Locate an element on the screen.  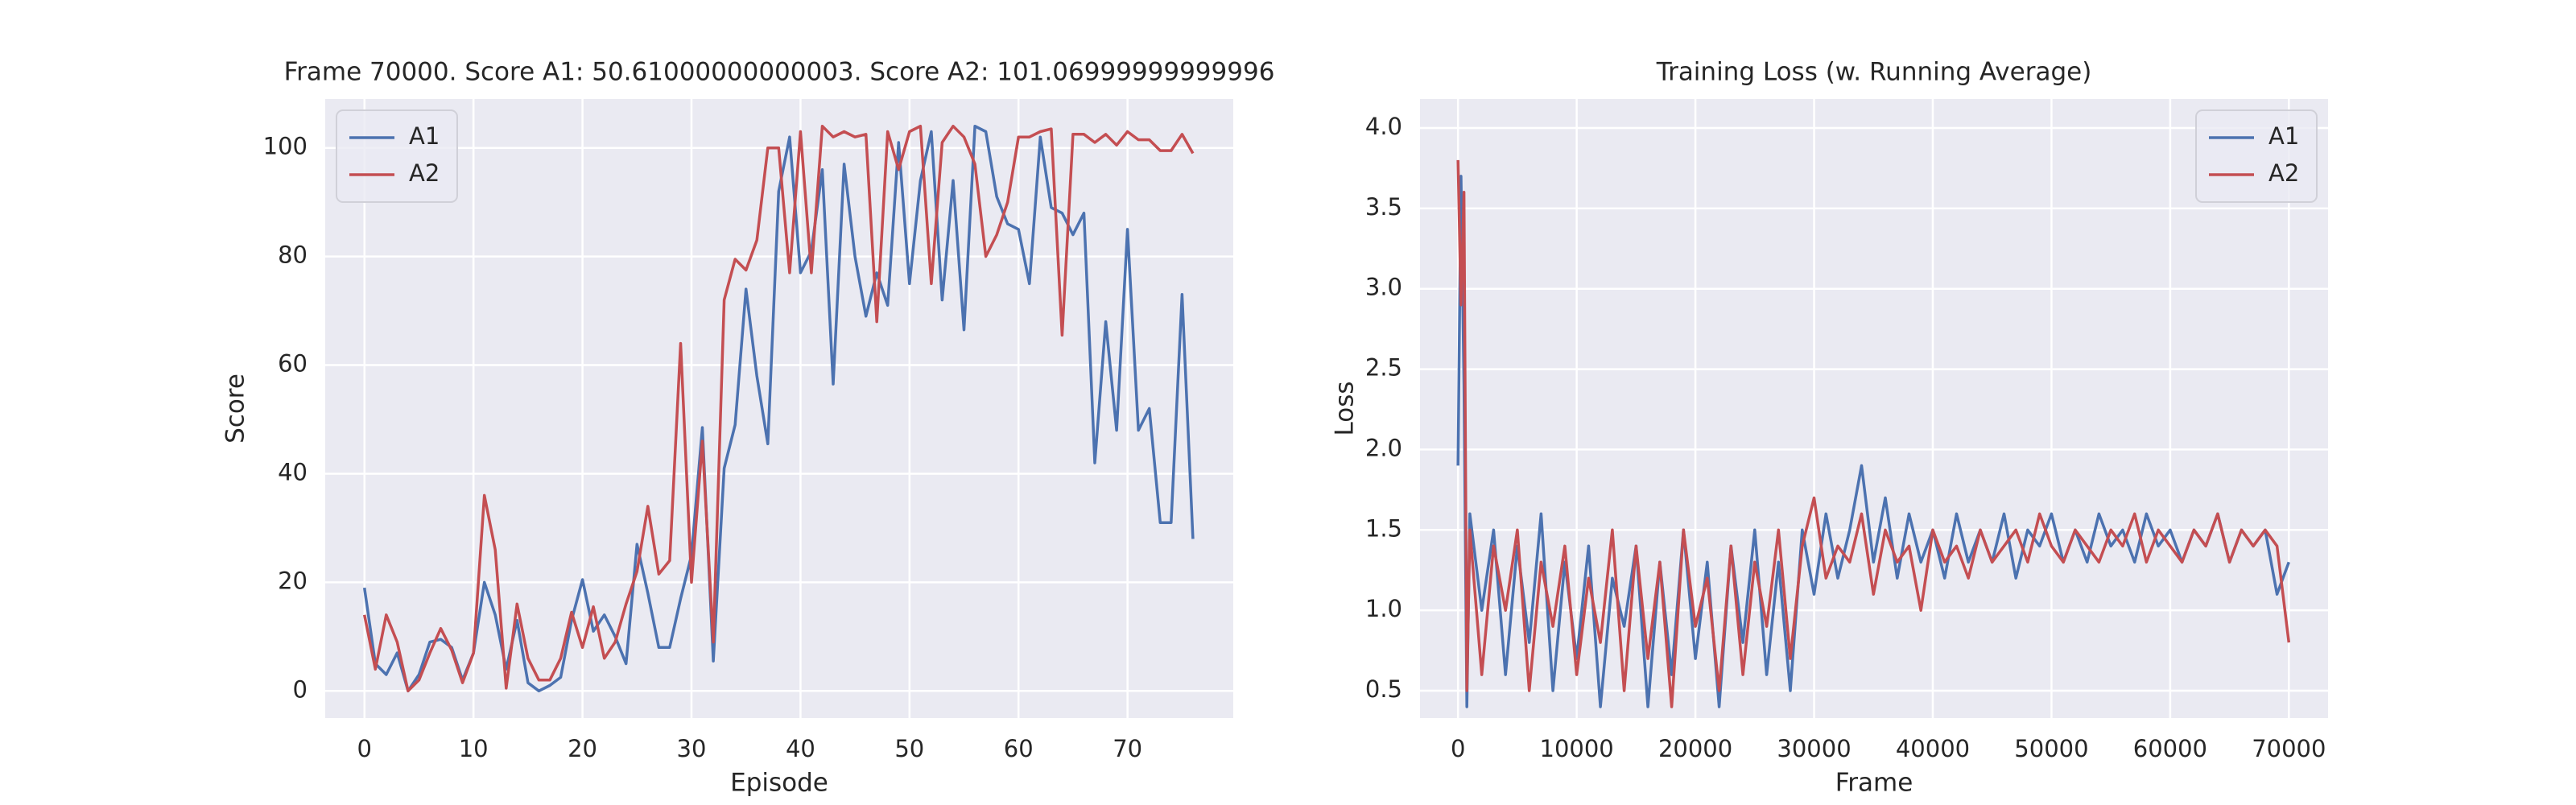
x-tick-label: 70000 is located at coordinates (2289, 748).